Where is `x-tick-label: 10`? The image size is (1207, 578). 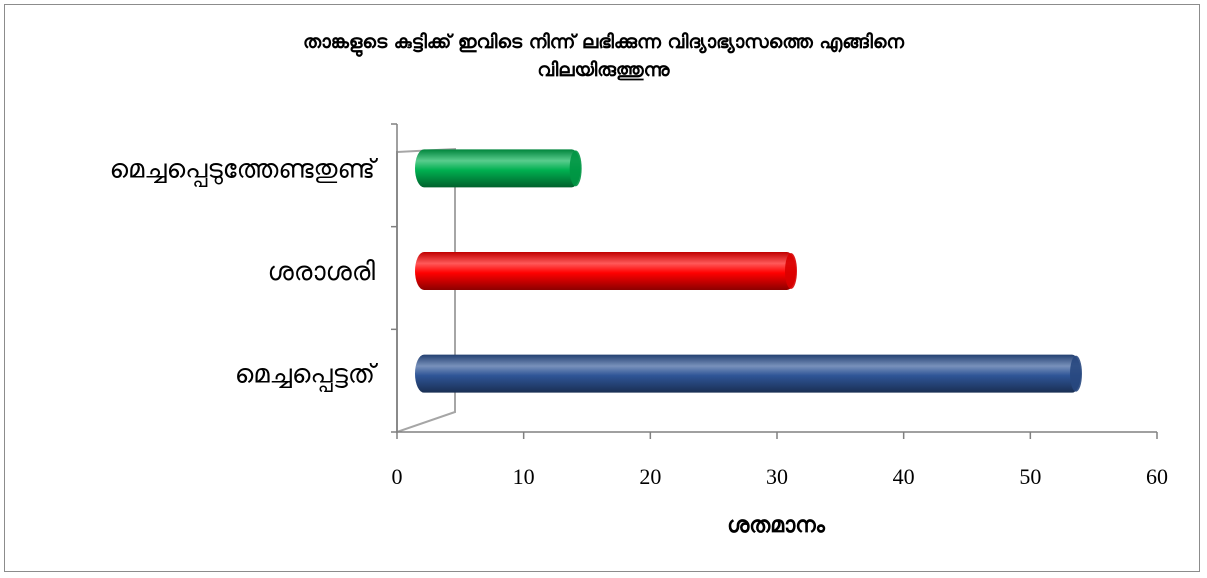
x-tick-label: 10 is located at coordinates (524, 476).